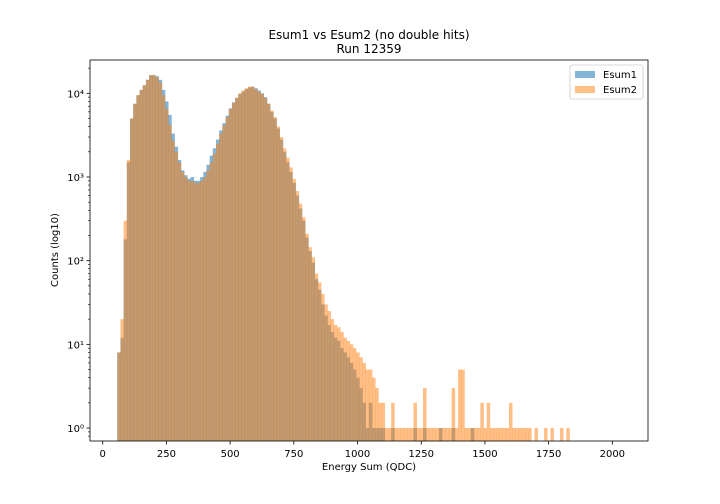 The height and width of the screenshot is (504, 720). Describe the element at coordinates (612, 454) in the screenshot. I see `x-tick-label-8: 2000` at that location.